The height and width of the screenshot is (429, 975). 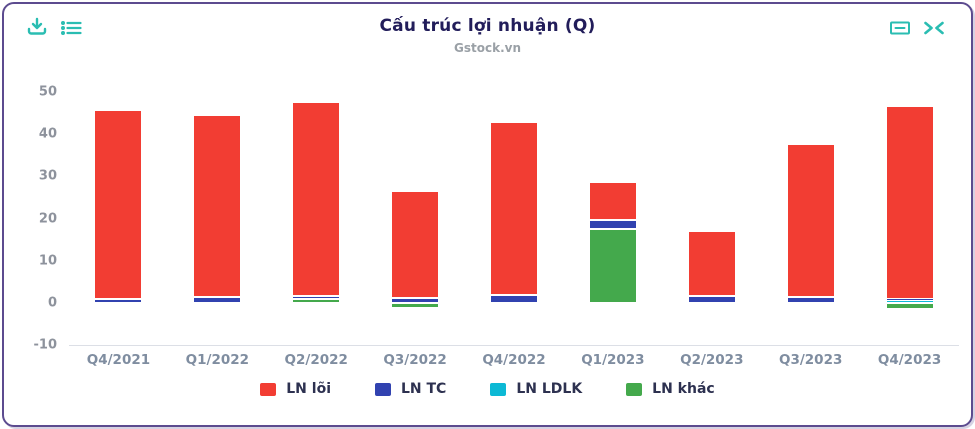 I want to click on toolbar-left, so click(x=54, y=28).